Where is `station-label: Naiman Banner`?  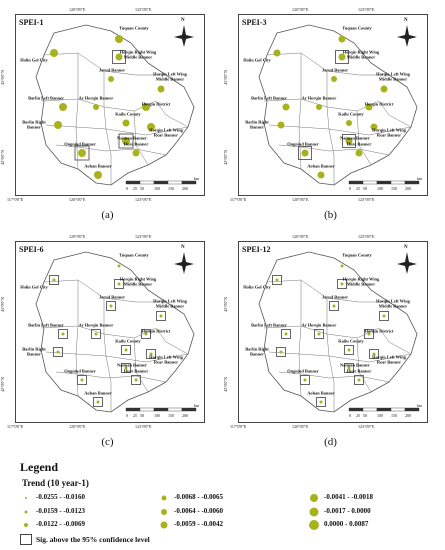 station-label: Naiman Banner is located at coordinates (355, 365).